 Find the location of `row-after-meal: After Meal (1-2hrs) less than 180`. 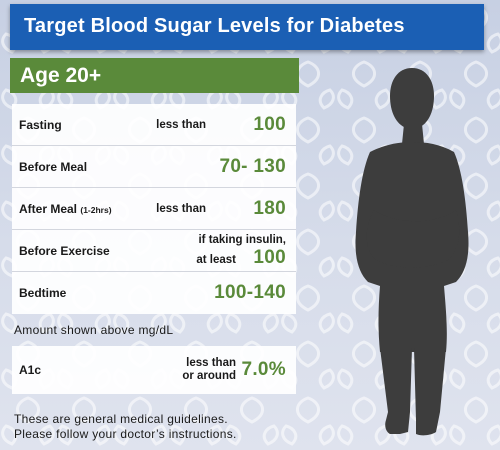

row-after-meal: After Meal (1-2hrs) less than 180 is located at coordinates (154, 209).